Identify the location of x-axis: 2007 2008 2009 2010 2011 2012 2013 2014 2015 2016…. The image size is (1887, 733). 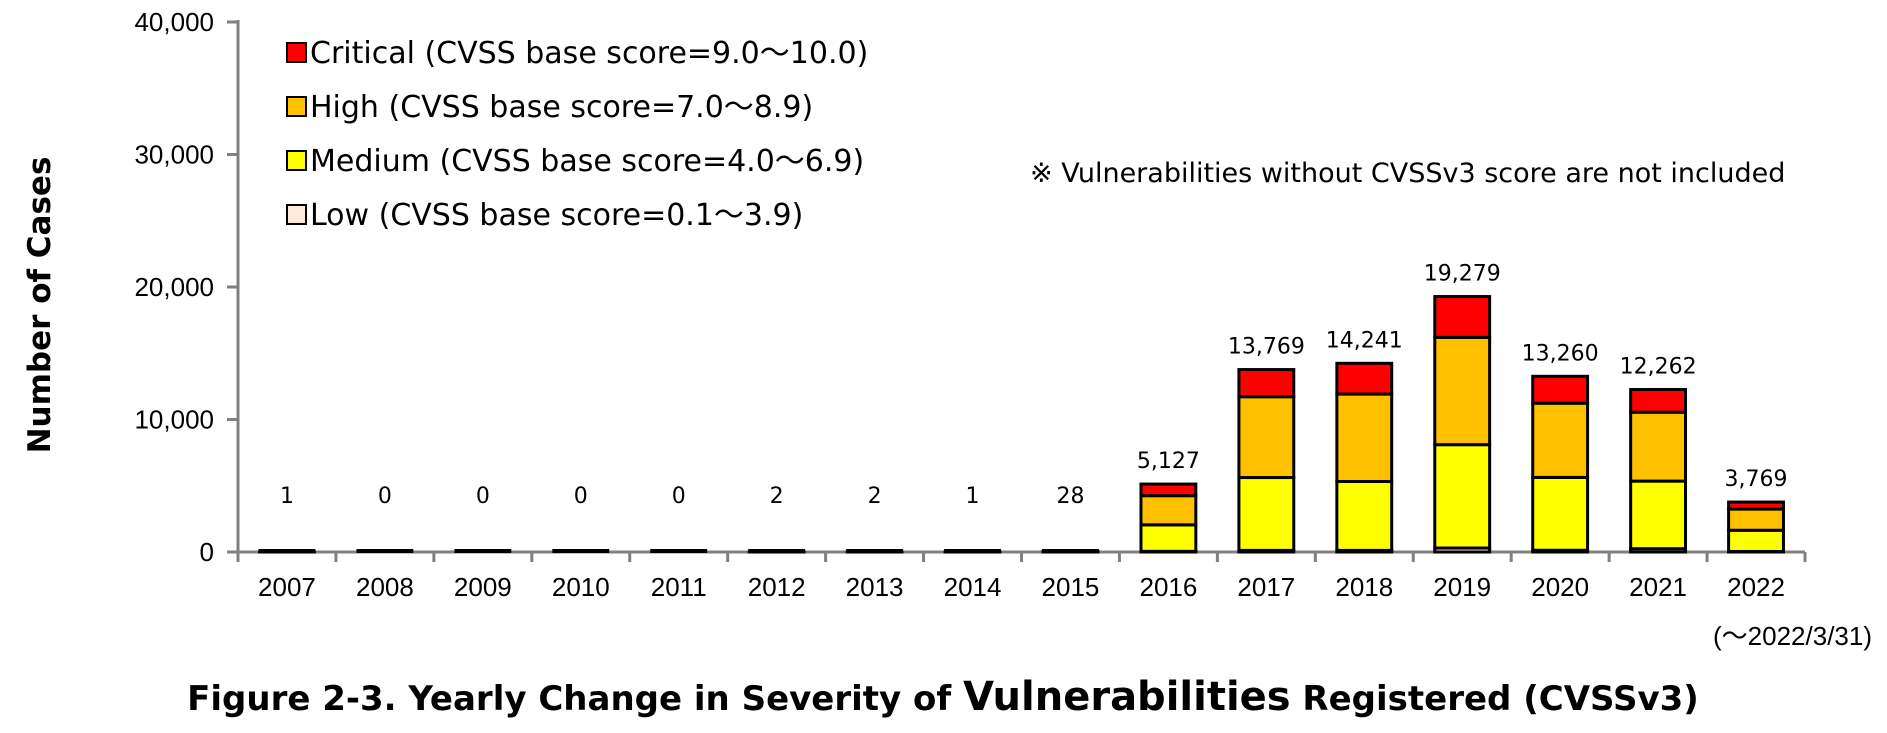
(1021, 576).